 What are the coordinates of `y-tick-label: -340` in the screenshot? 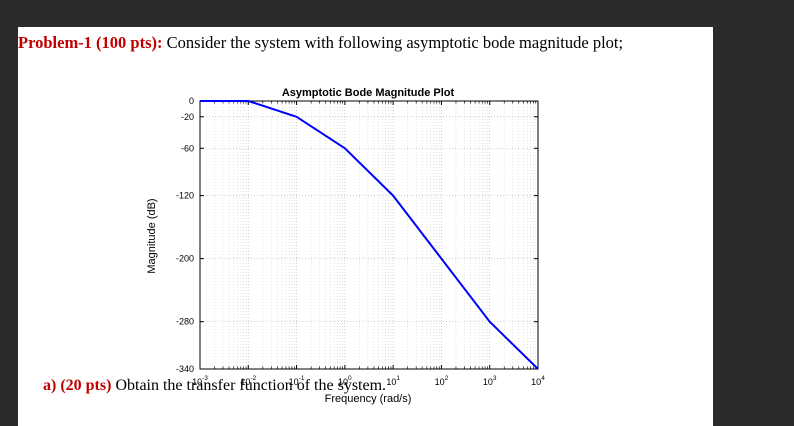 It's located at (185, 369).